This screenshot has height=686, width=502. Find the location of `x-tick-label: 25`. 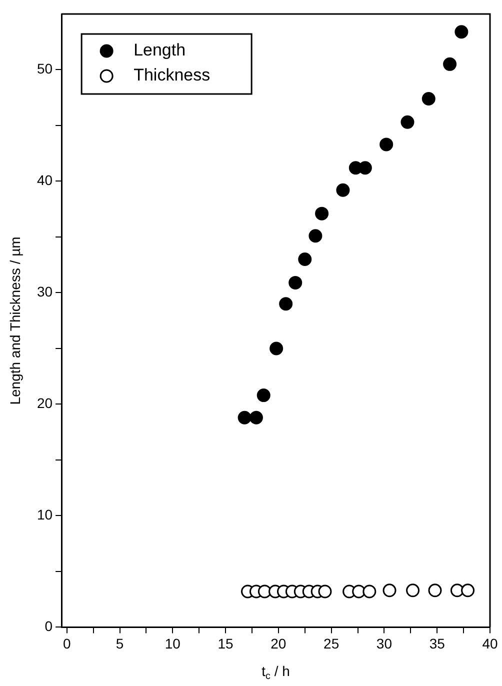

x-tick-label: 25 is located at coordinates (332, 643).